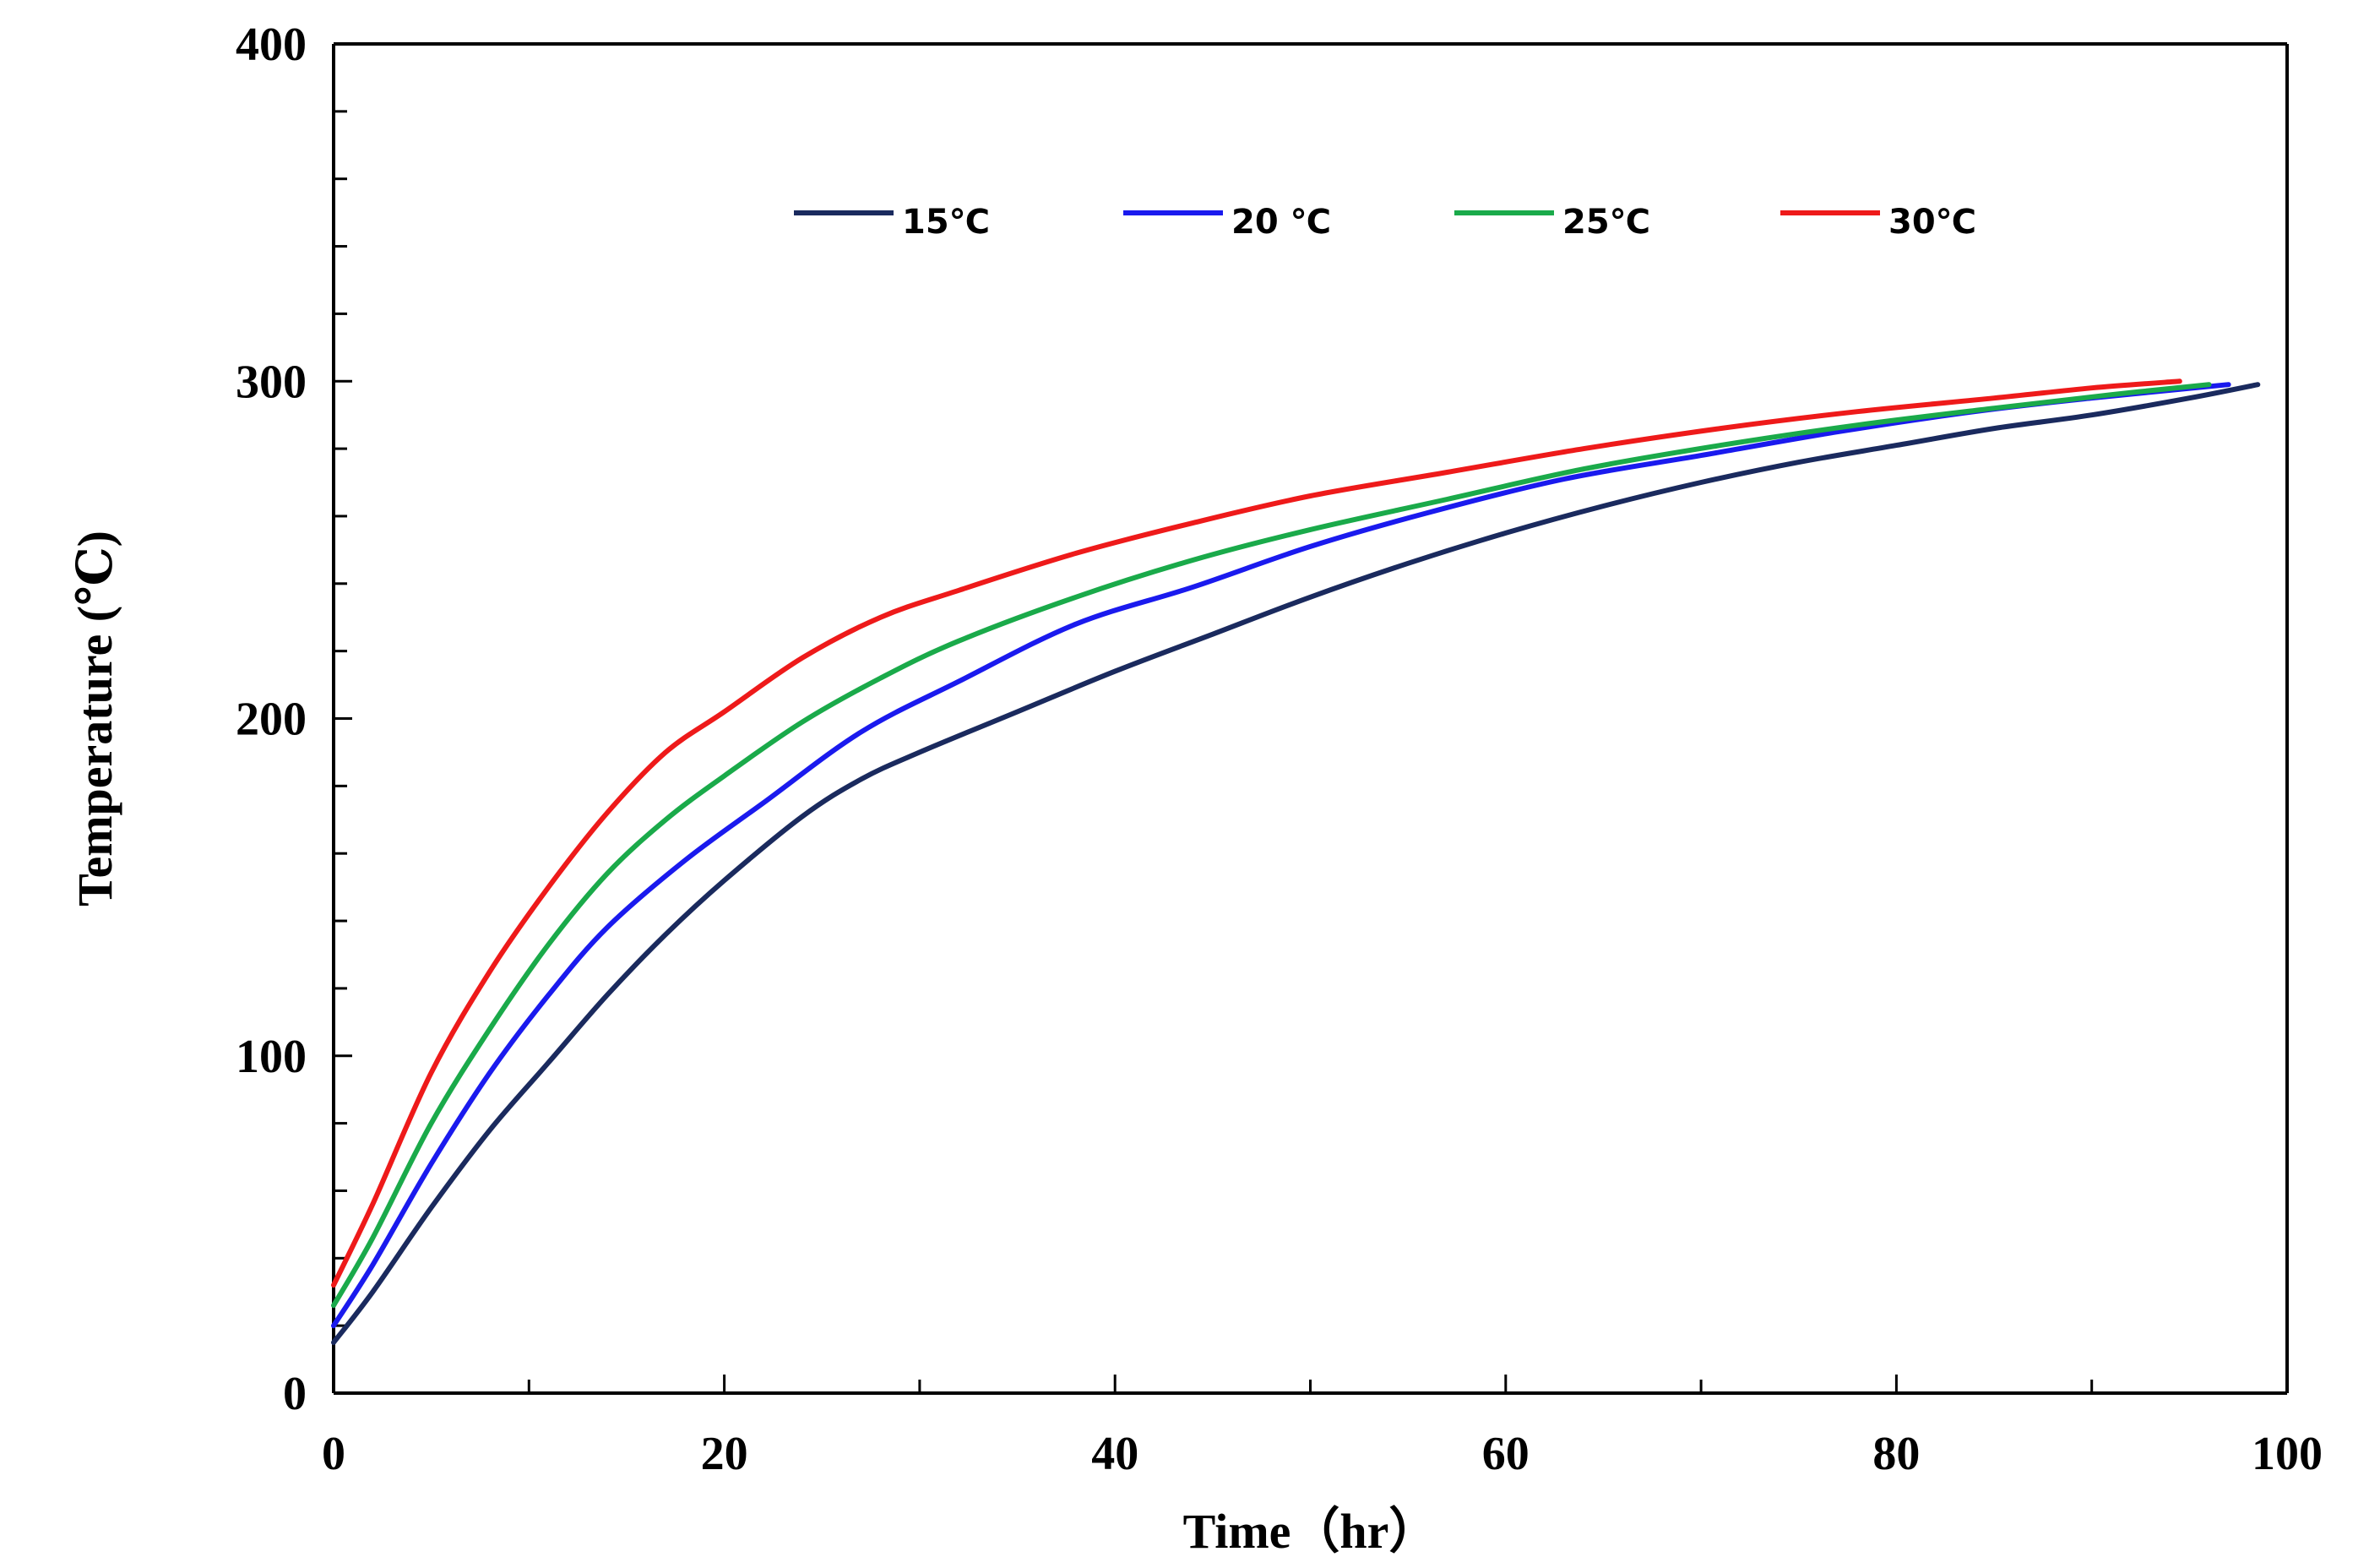 This screenshot has width=2380, height=1568. I want to click on x-tick-label: 100, so click(2287, 1454).